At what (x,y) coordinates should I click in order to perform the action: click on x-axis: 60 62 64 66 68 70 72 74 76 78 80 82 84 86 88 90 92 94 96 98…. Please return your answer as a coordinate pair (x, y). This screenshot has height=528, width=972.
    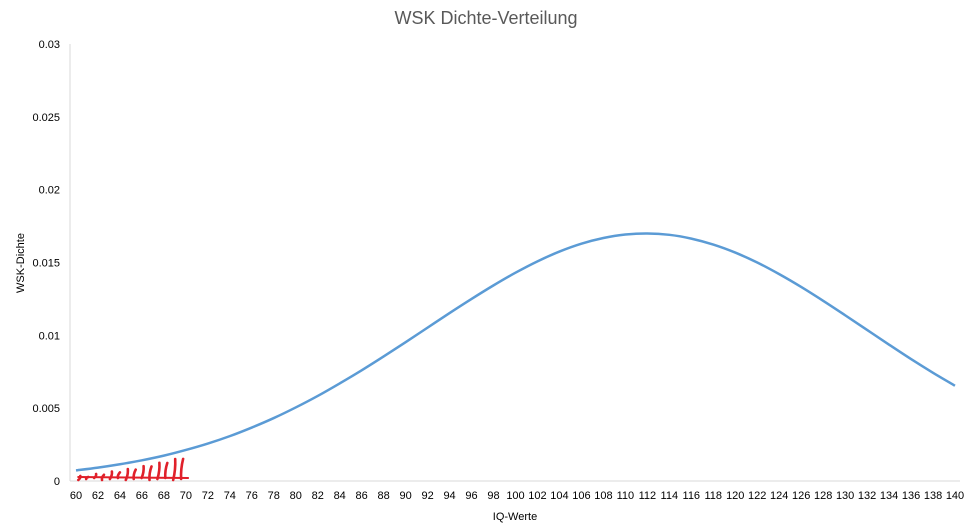
    Looking at the image, I should click on (517, 496).